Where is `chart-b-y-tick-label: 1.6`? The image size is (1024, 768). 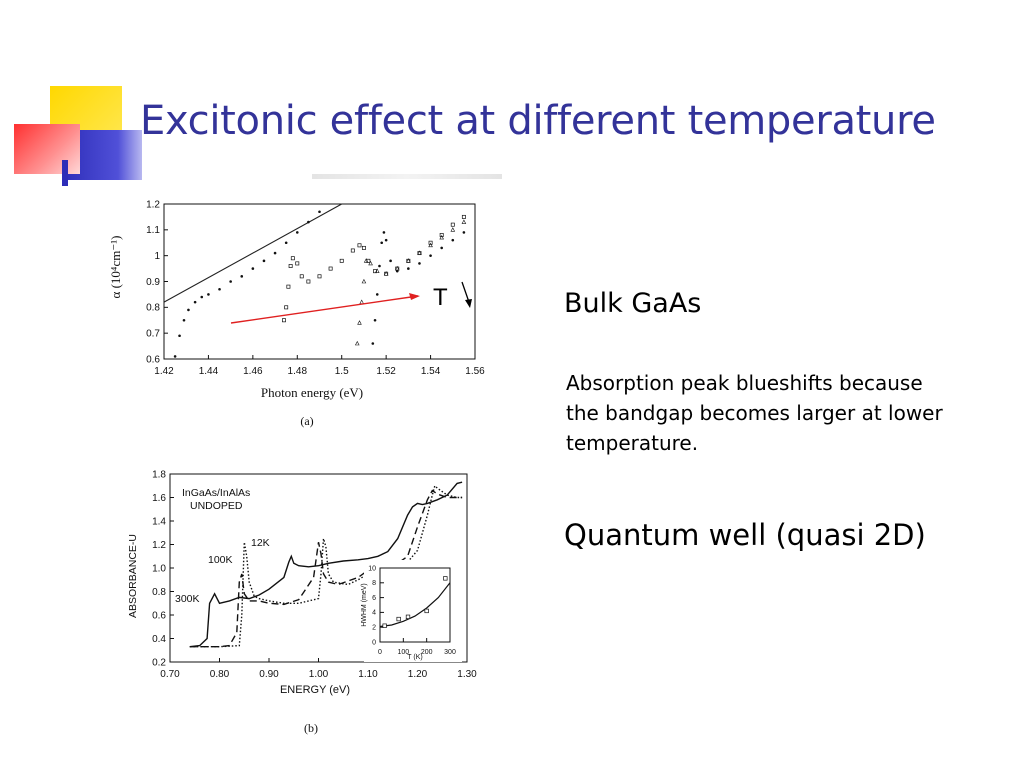 chart-b-y-tick-label: 1.6 is located at coordinates (159, 498).